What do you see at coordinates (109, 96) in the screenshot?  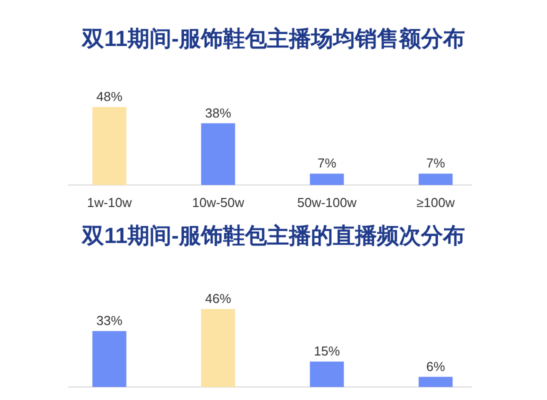 I see `data-label: 48%` at bounding box center [109, 96].